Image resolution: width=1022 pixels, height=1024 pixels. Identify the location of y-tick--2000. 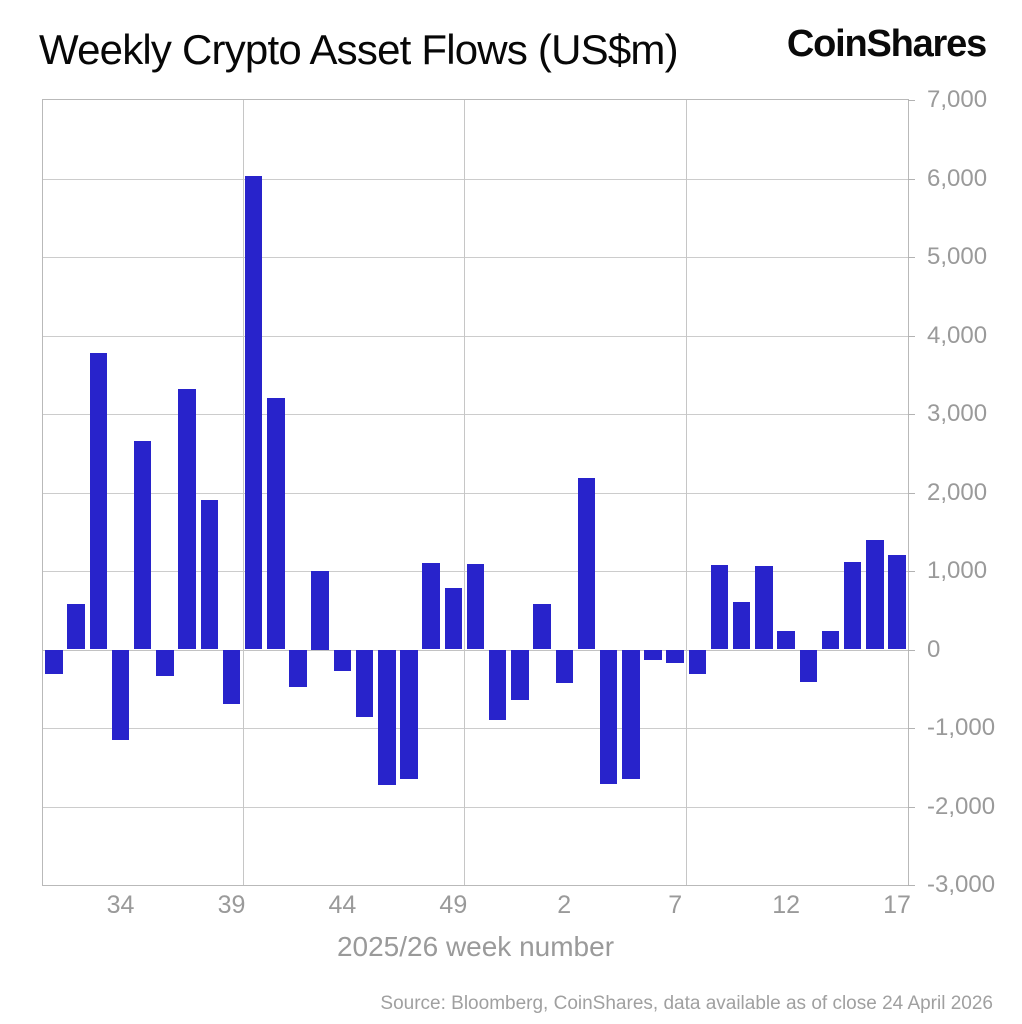
(911, 807).